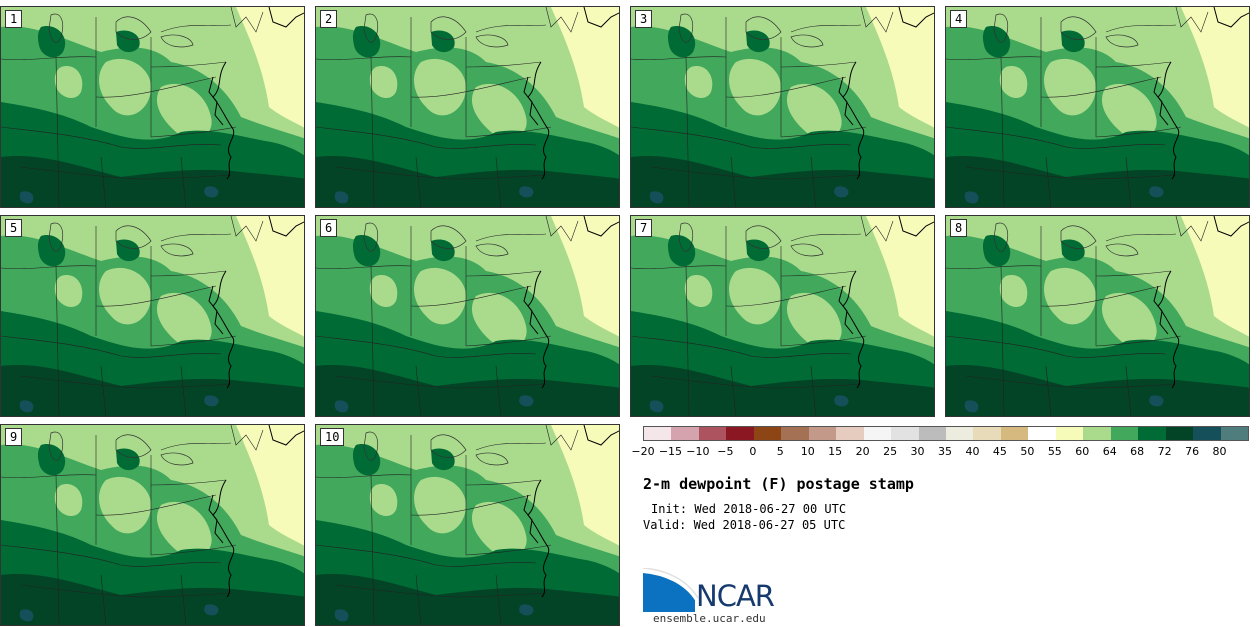 The image size is (1260, 627). I want to click on ensemble-member-map: 4, so click(1097, 107).